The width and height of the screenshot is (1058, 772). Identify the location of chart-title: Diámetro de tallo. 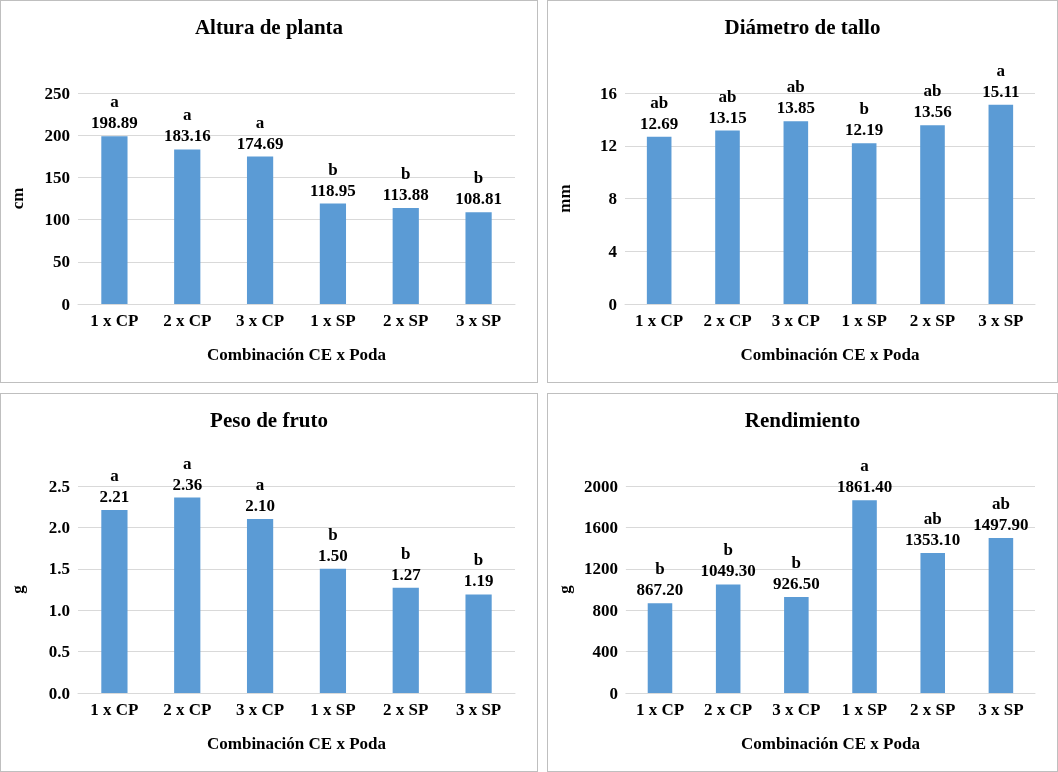
(802, 26).